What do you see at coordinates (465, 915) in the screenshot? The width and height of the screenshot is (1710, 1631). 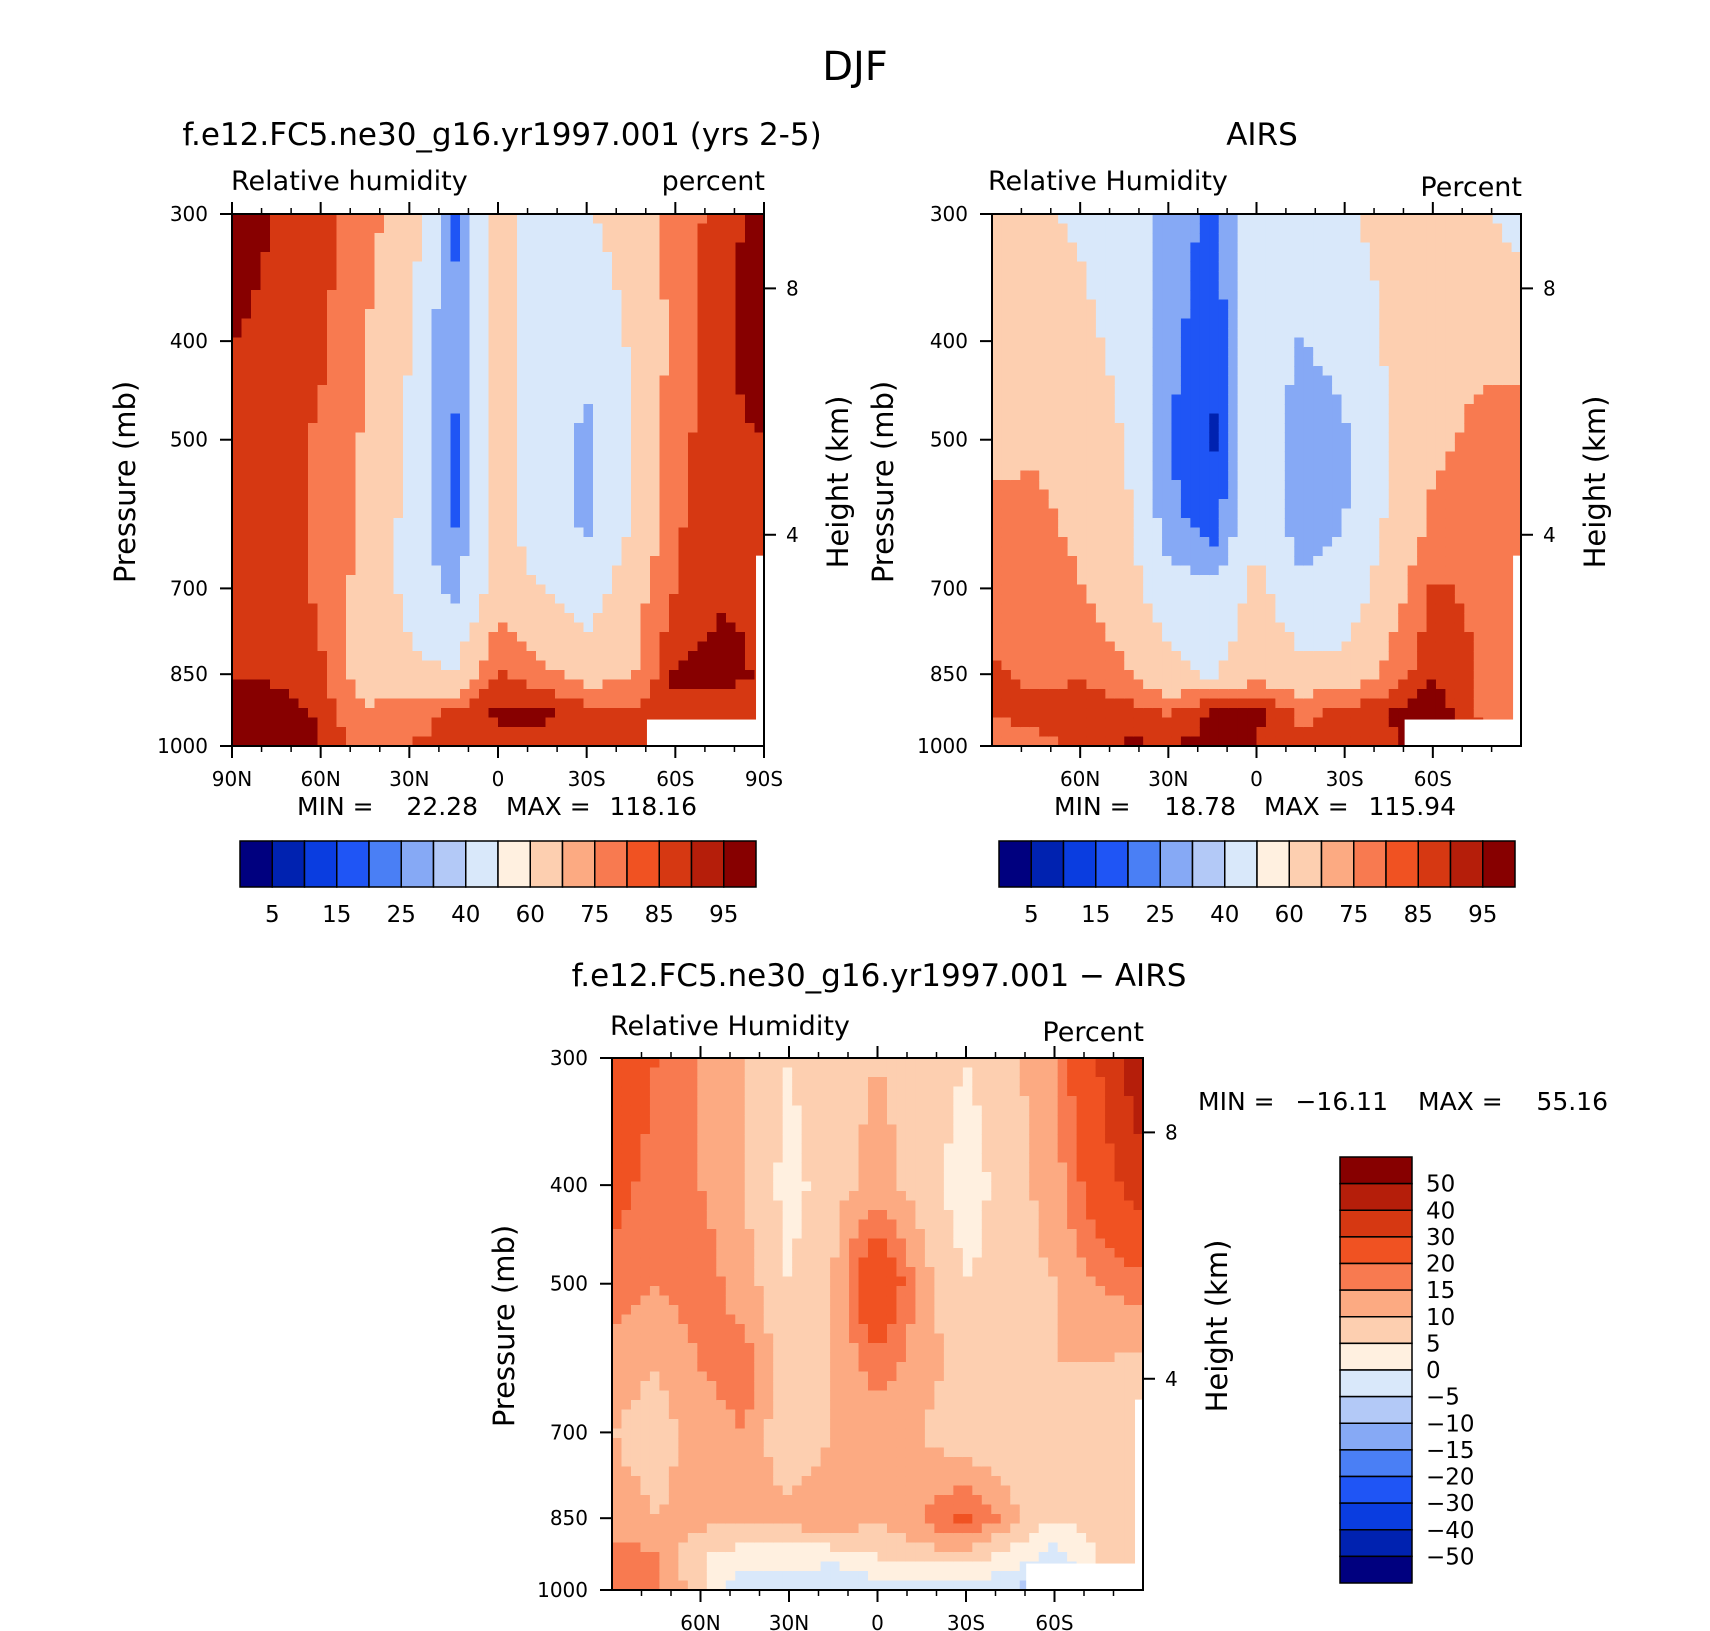 I see `colorbar-label: 40` at bounding box center [465, 915].